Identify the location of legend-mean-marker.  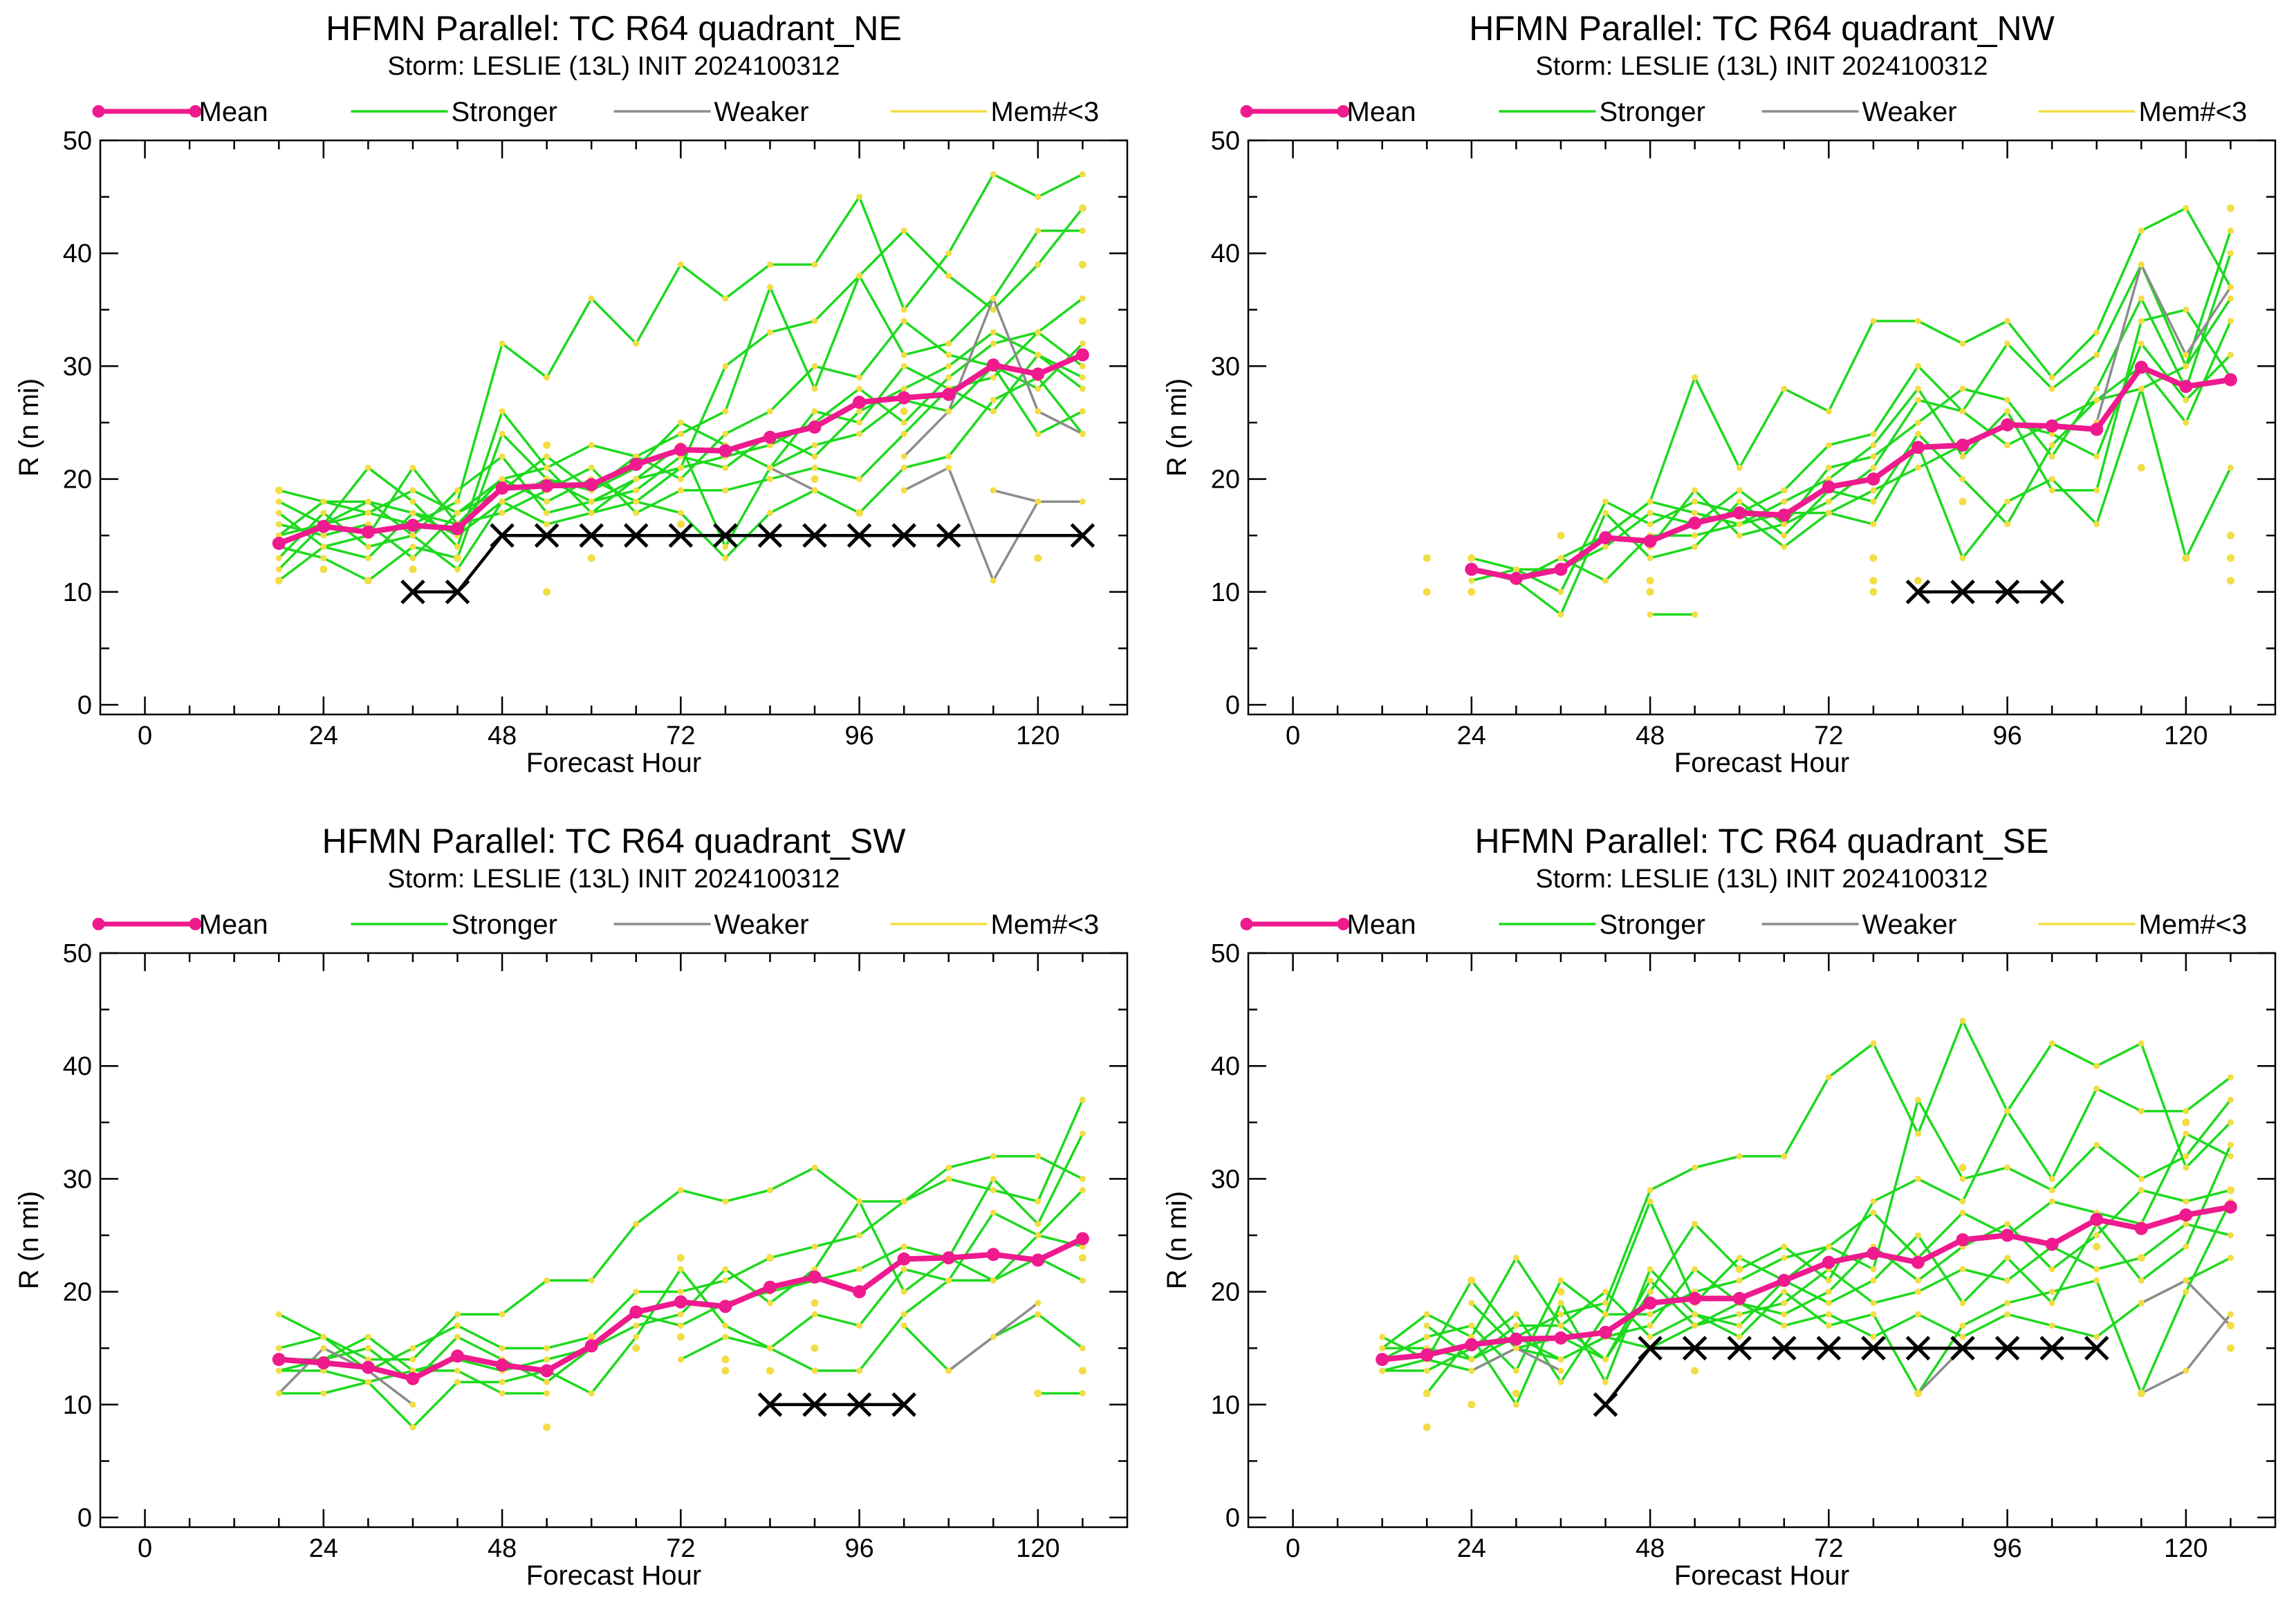
(196, 111).